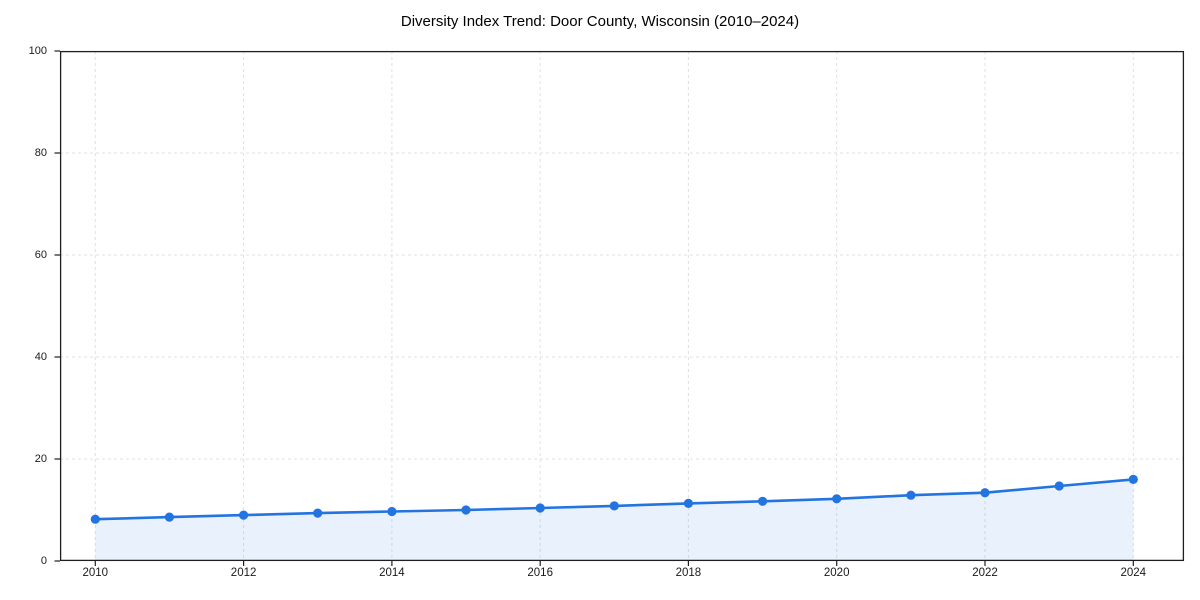  I want to click on x-tick-label: 2018, so click(688, 573).